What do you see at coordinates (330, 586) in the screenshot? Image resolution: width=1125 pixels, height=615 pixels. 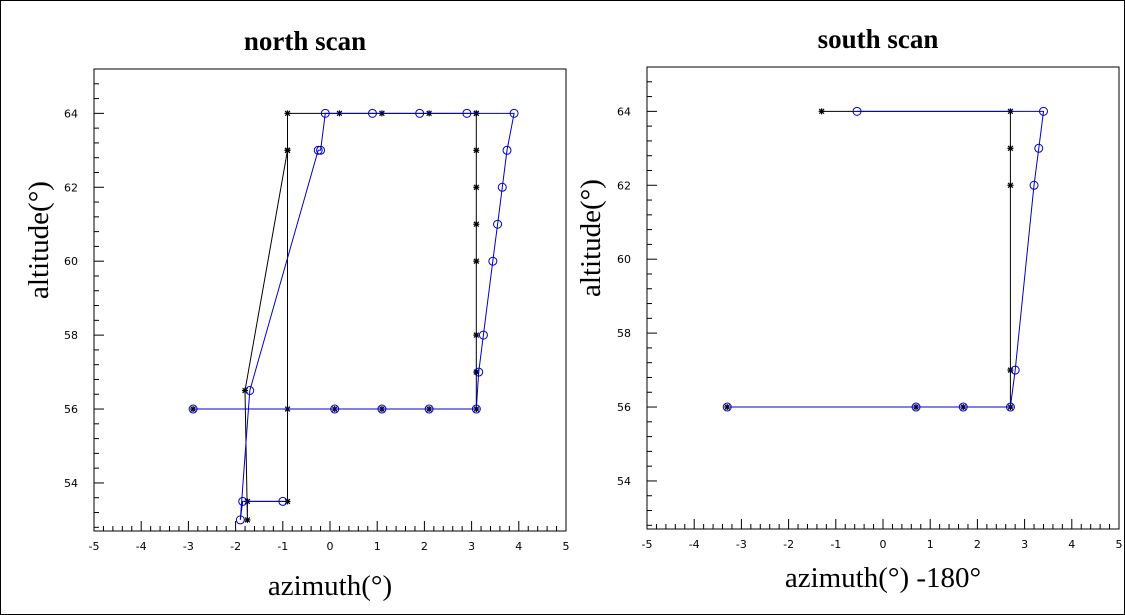 I see `x-axis-label: azimuth(°)` at bounding box center [330, 586].